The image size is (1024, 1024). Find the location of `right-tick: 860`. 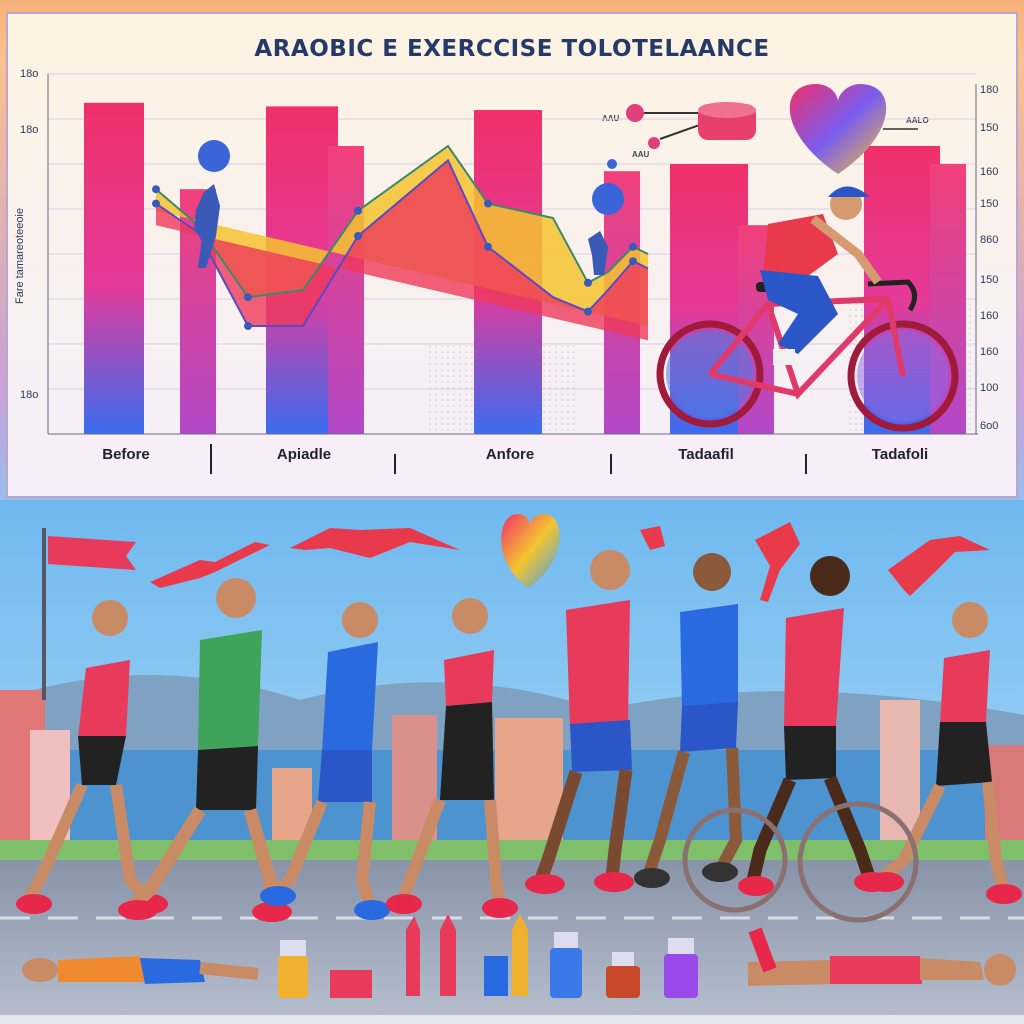

right-tick: 860 is located at coordinates (989, 240).